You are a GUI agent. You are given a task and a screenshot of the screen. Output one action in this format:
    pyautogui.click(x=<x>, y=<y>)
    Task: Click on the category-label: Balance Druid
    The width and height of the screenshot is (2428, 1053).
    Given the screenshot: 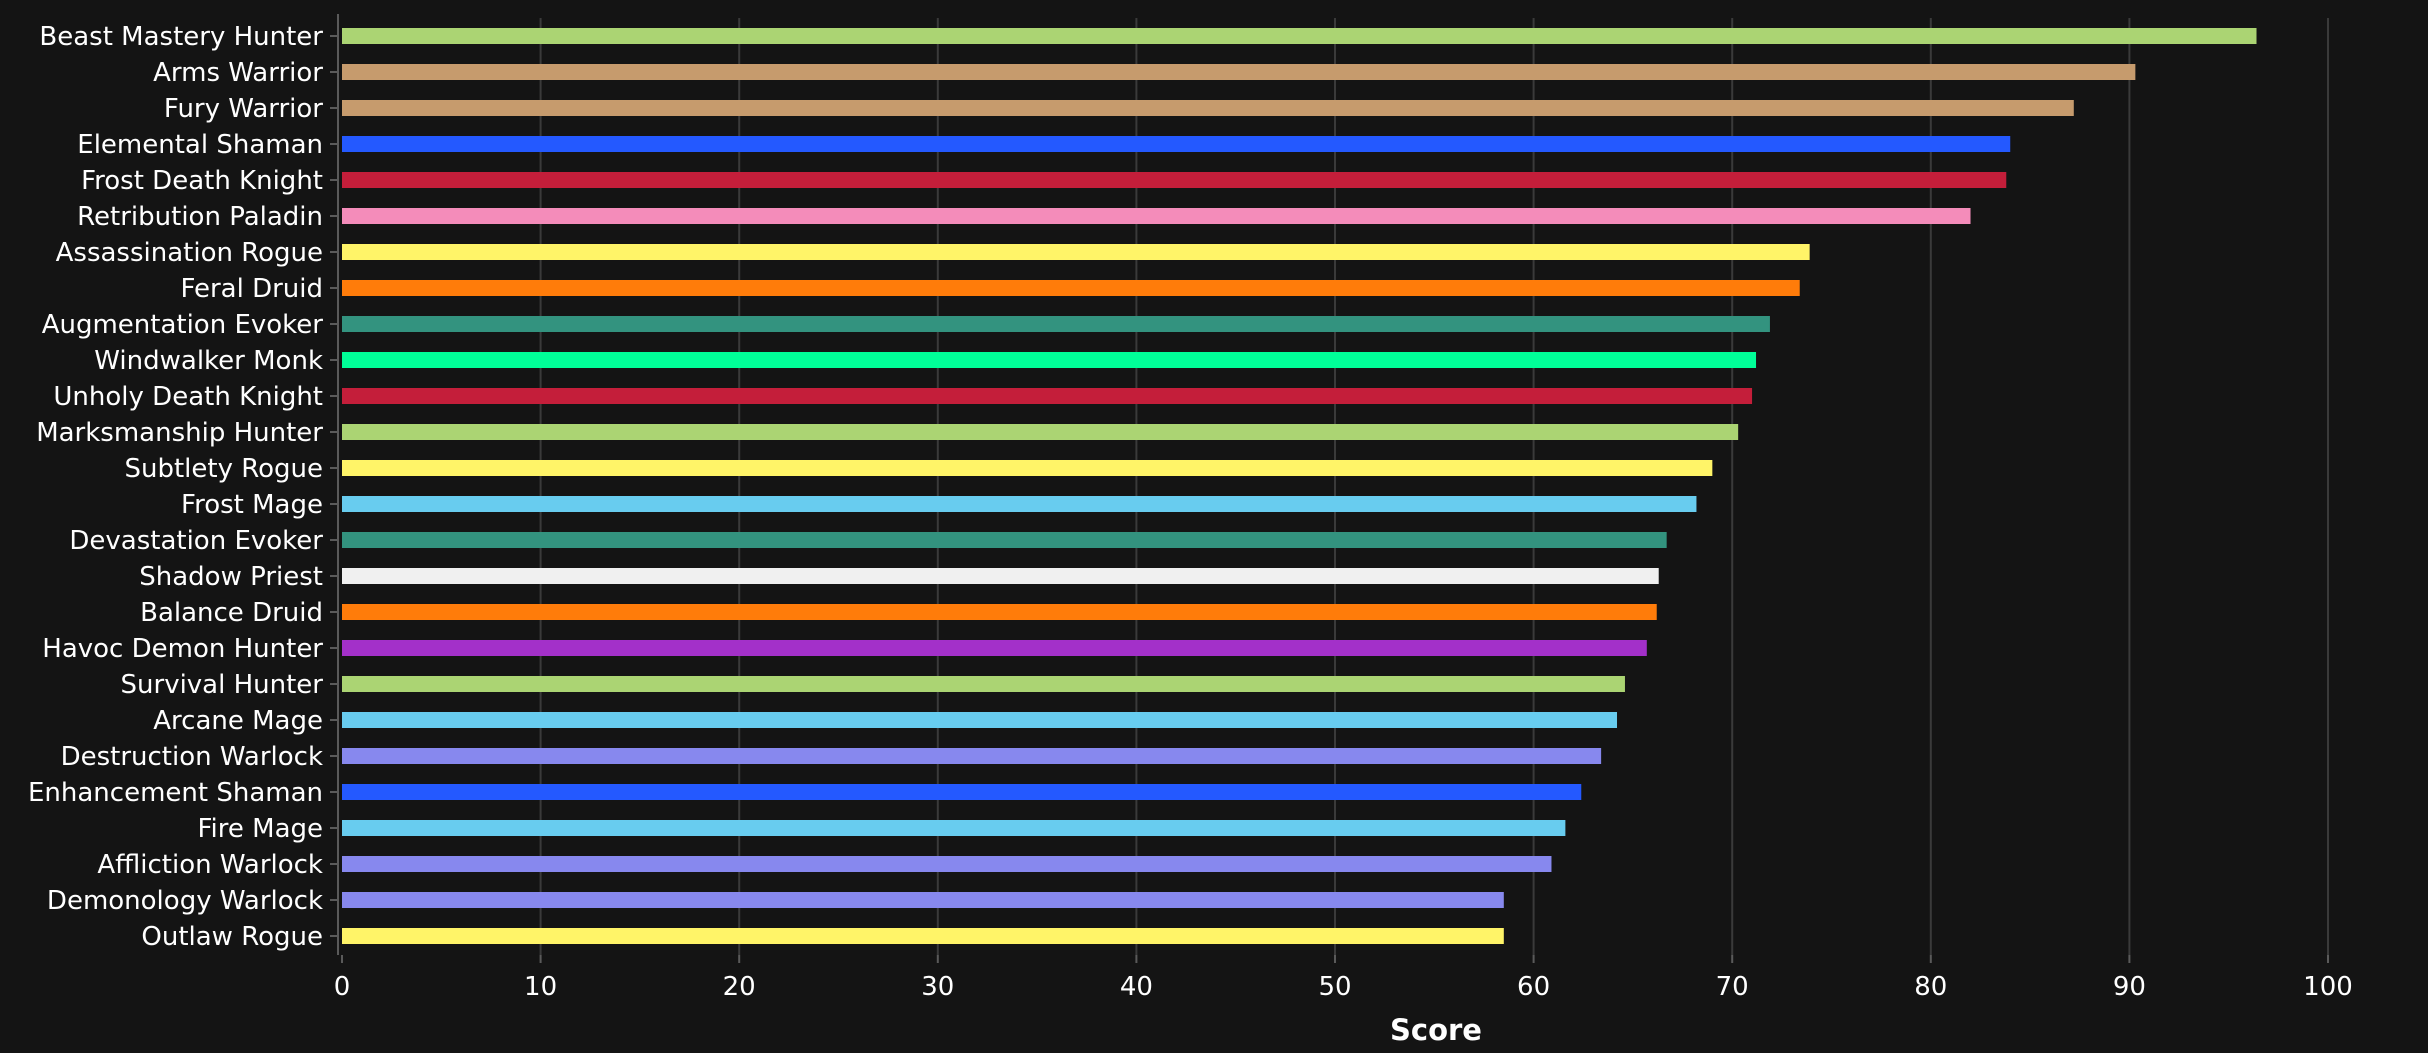 What is the action you would take?
    pyautogui.click(x=231, y=613)
    